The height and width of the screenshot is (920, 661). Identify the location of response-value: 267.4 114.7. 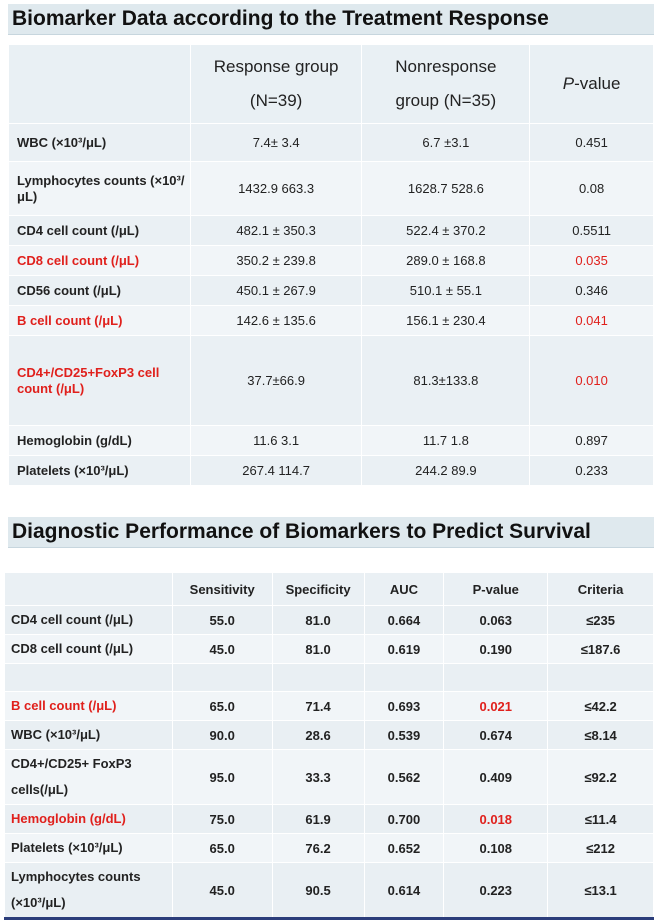
(276, 470).